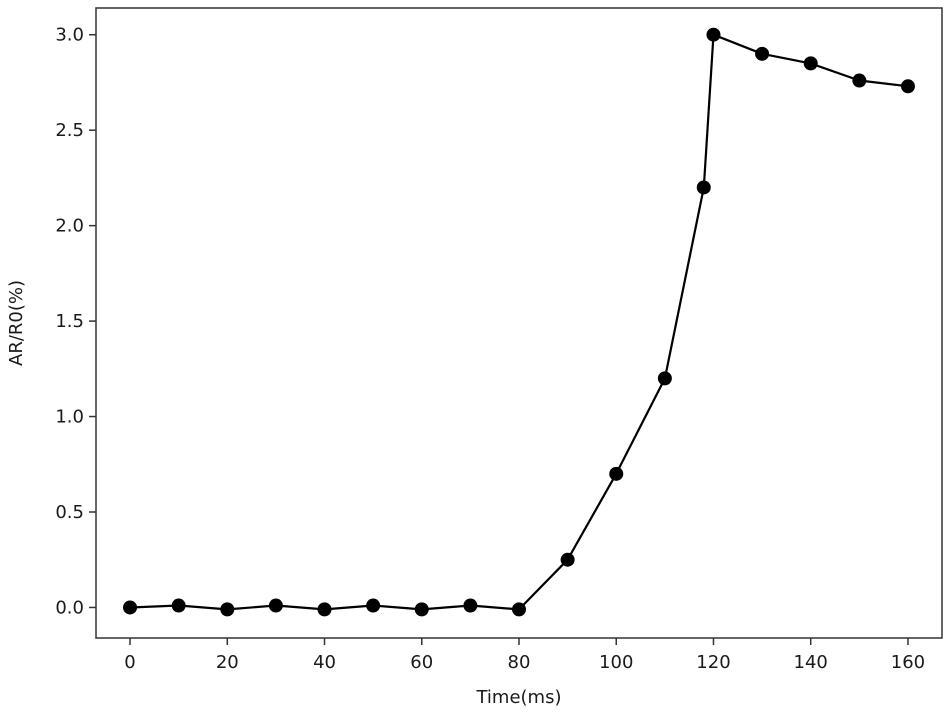 This screenshot has height=716, width=950. Describe the element at coordinates (616, 662) in the screenshot. I see `x-tick-label: 100` at that location.